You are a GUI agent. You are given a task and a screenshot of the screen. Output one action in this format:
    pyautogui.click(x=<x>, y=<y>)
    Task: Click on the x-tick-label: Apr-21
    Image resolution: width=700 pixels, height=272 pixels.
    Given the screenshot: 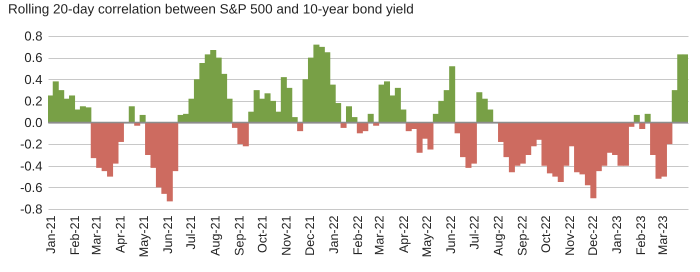 What is the action you would take?
    pyautogui.click(x=121, y=234)
    